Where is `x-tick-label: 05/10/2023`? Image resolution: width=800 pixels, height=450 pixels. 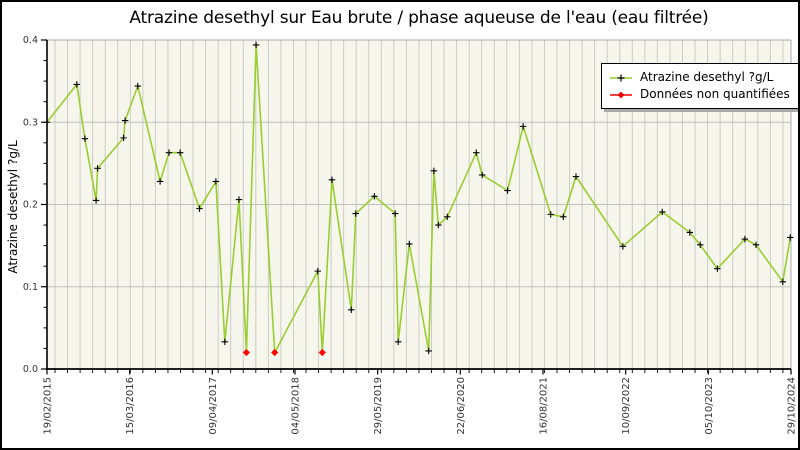
x-tick-label: 05/10/2023 is located at coordinates (709, 406).